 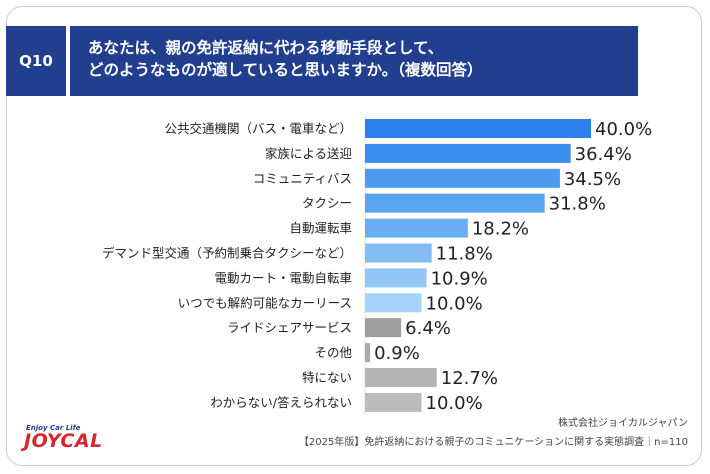 I want to click on value-label: 11.8%, so click(x=464, y=254).